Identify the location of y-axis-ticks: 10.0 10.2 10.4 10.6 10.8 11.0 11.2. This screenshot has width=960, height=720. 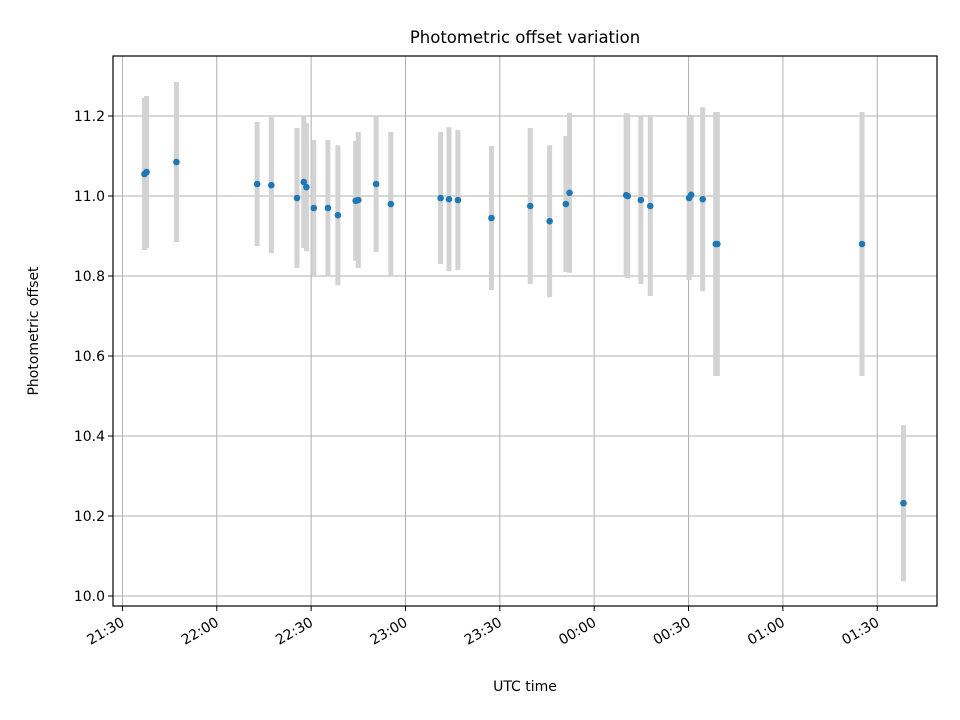
(93, 357).